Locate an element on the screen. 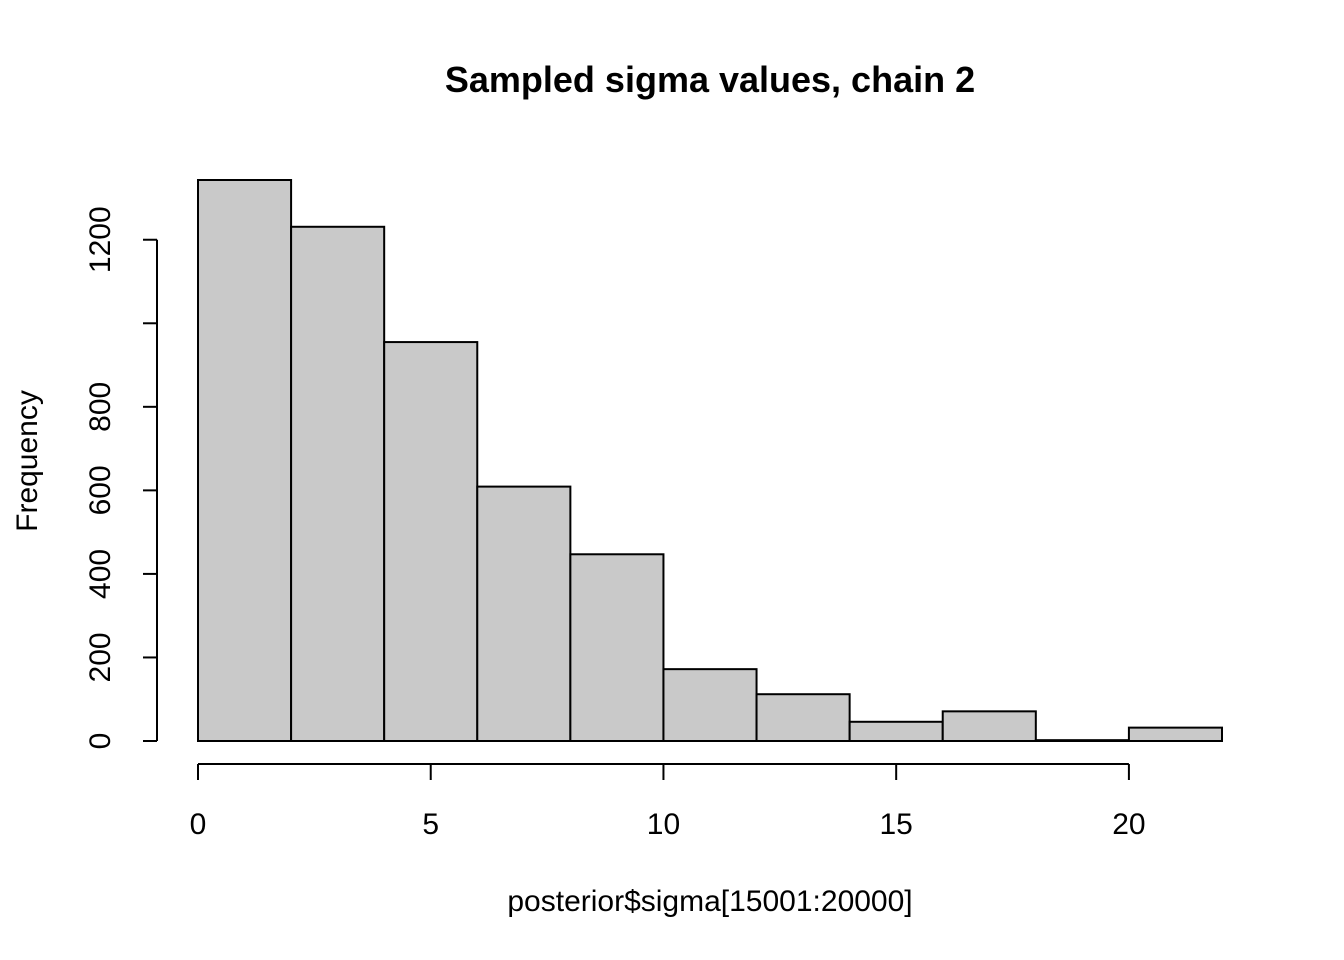 The height and width of the screenshot is (960, 1344). y-tick-label: 1200 is located at coordinates (100, 239).